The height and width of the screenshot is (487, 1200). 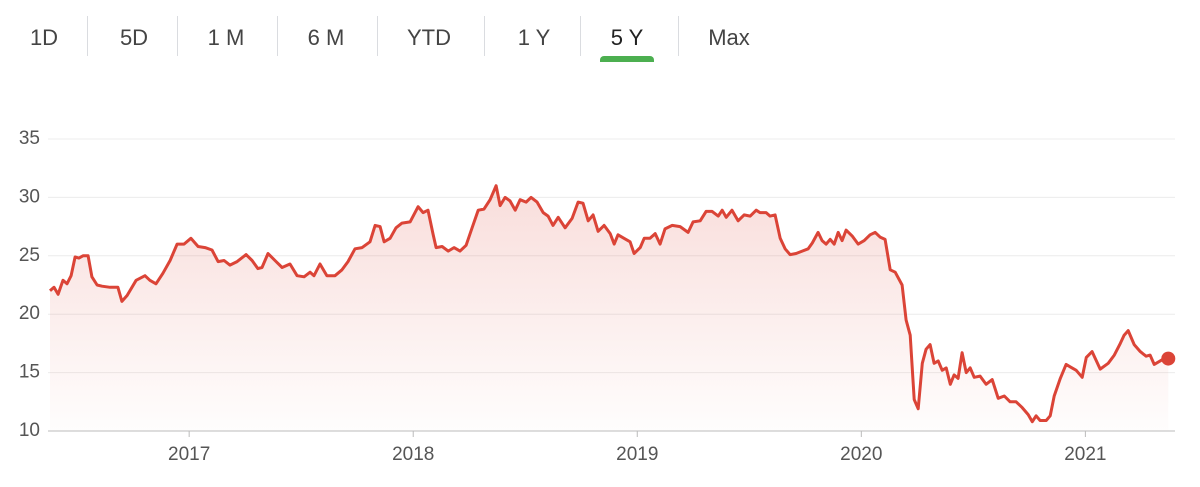 I want to click on range-tab: 1 M, so click(x=226, y=37).